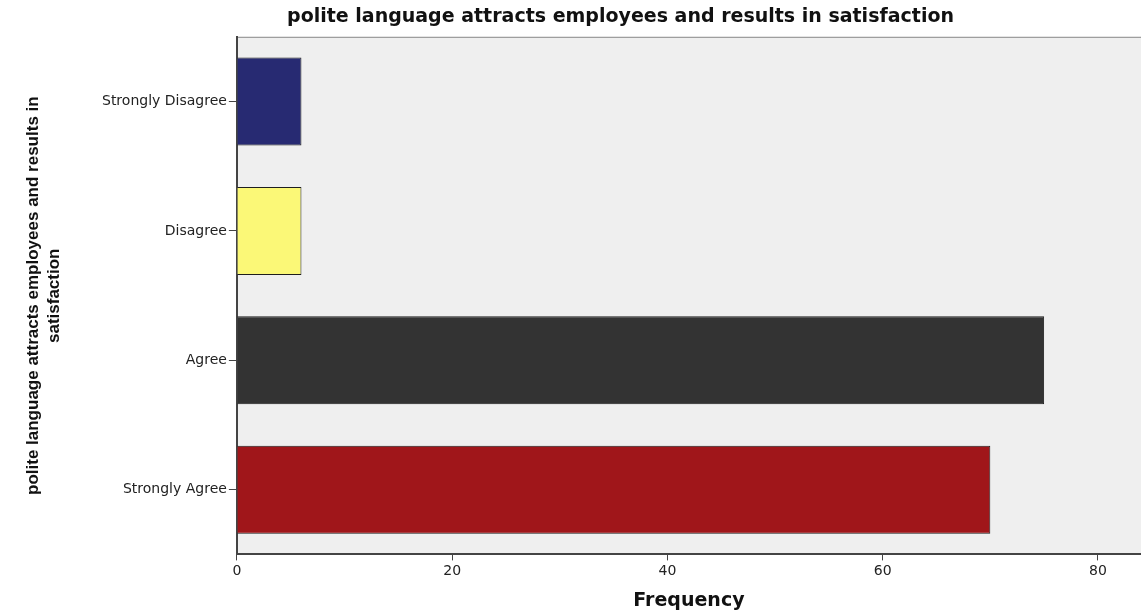  What do you see at coordinates (882, 570) in the screenshot?
I see `x-tick-label: 60` at bounding box center [882, 570].